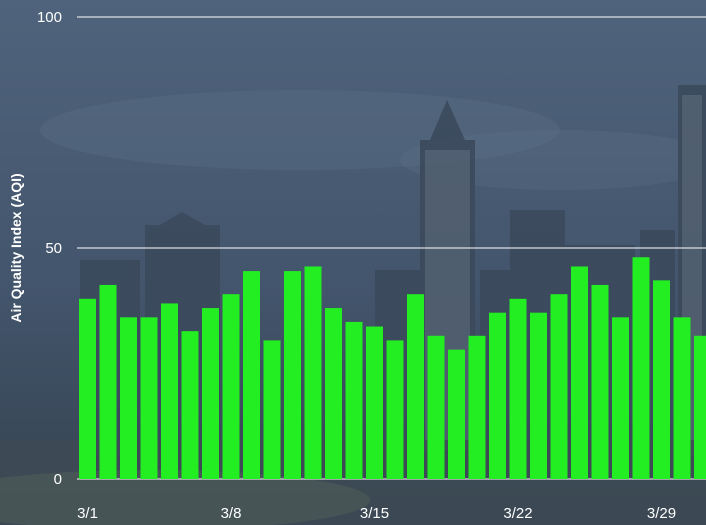 This screenshot has height=525, width=706. What do you see at coordinates (374, 513) in the screenshot?
I see `x-tick-label: 3/15` at bounding box center [374, 513].